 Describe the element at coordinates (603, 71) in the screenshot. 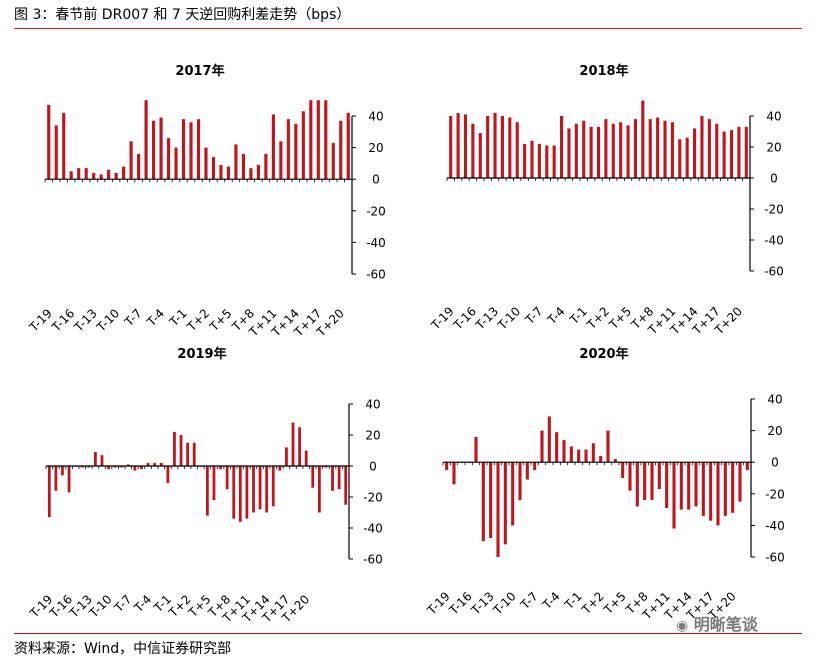

I see `chart-title: 2018年` at that location.